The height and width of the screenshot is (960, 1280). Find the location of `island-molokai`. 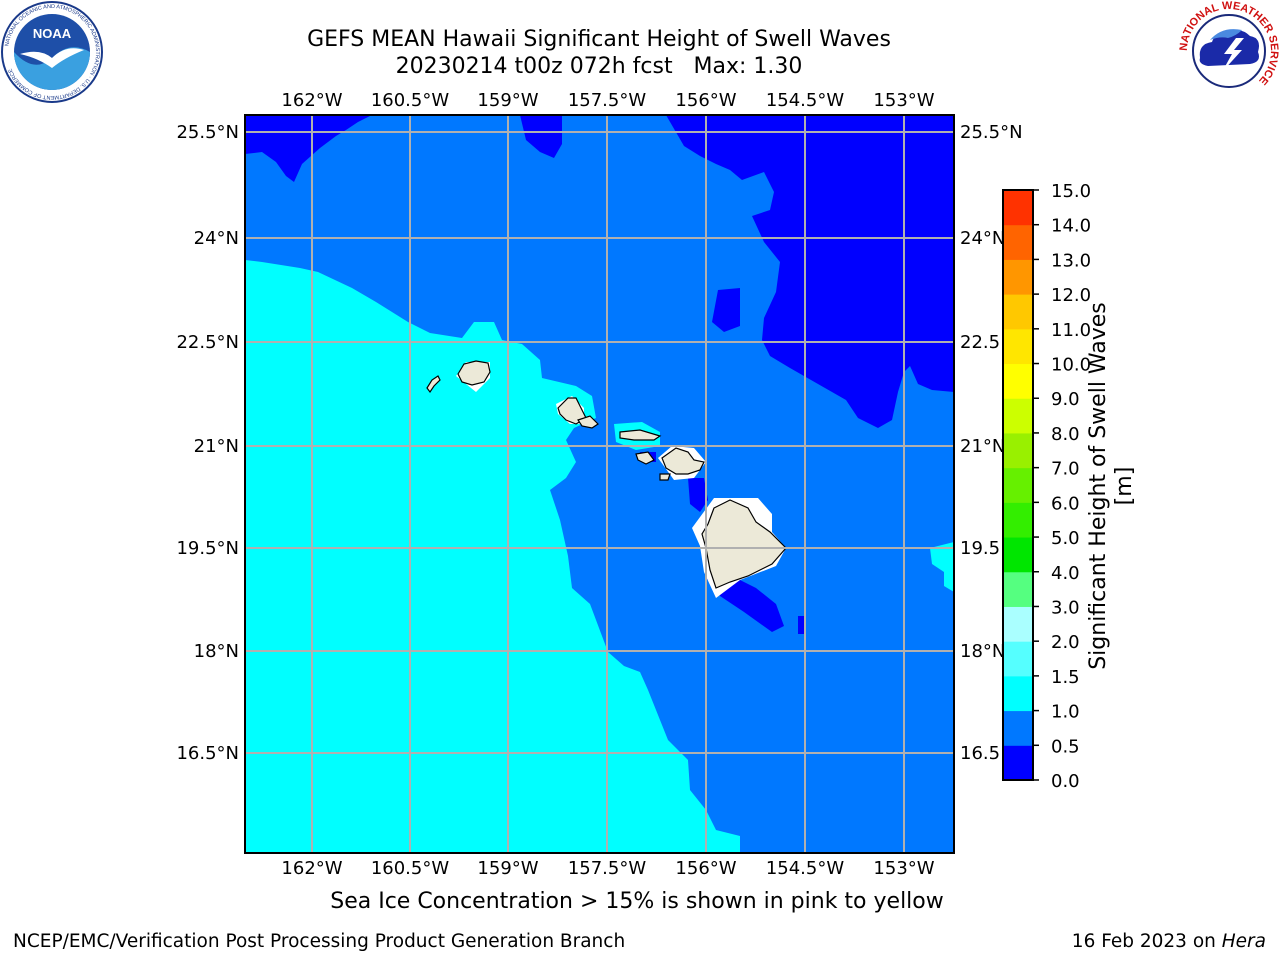

island-molokai is located at coordinates (640, 435).